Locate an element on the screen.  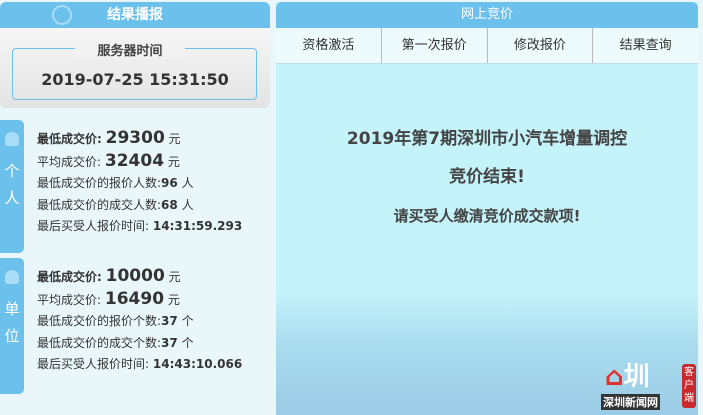
last-time: 14:31:59.293 is located at coordinates (197, 226).